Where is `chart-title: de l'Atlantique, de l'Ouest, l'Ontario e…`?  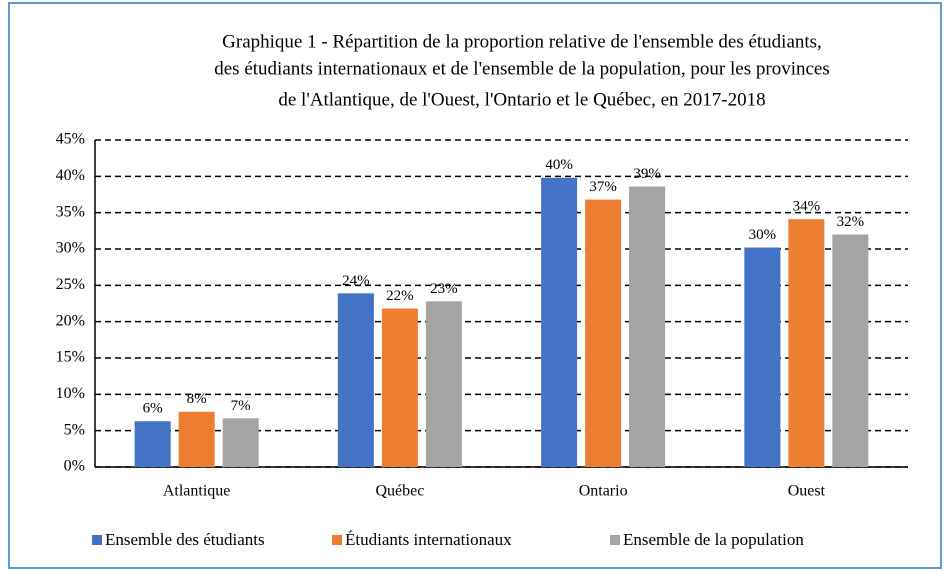
chart-title: de l'Atlantique, de l'Ouest, l'Ontario e… is located at coordinates (521, 99).